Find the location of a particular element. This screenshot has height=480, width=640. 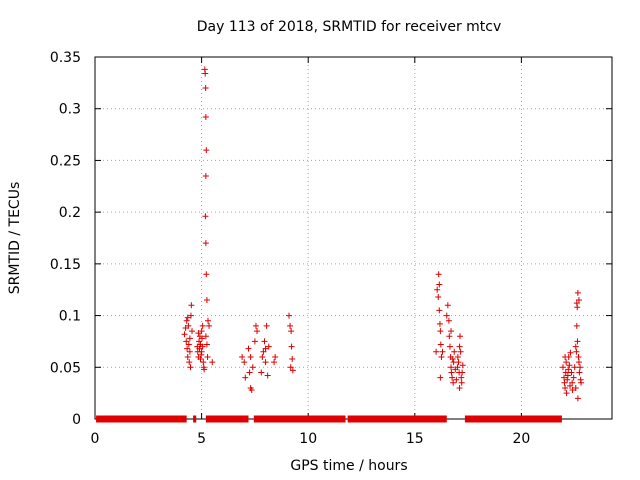

y-tick-label: 0.3 is located at coordinates (70, 110).